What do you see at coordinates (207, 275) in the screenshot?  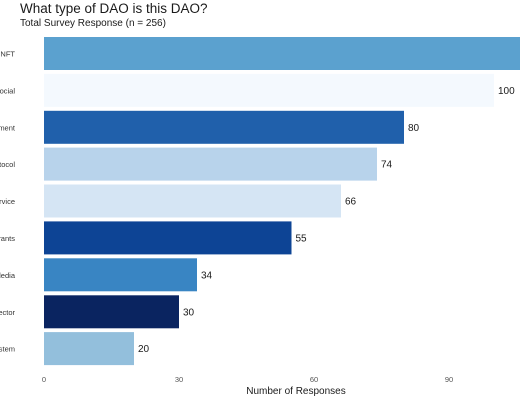 I see `data-label-7: 34` at bounding box center [207, 275].